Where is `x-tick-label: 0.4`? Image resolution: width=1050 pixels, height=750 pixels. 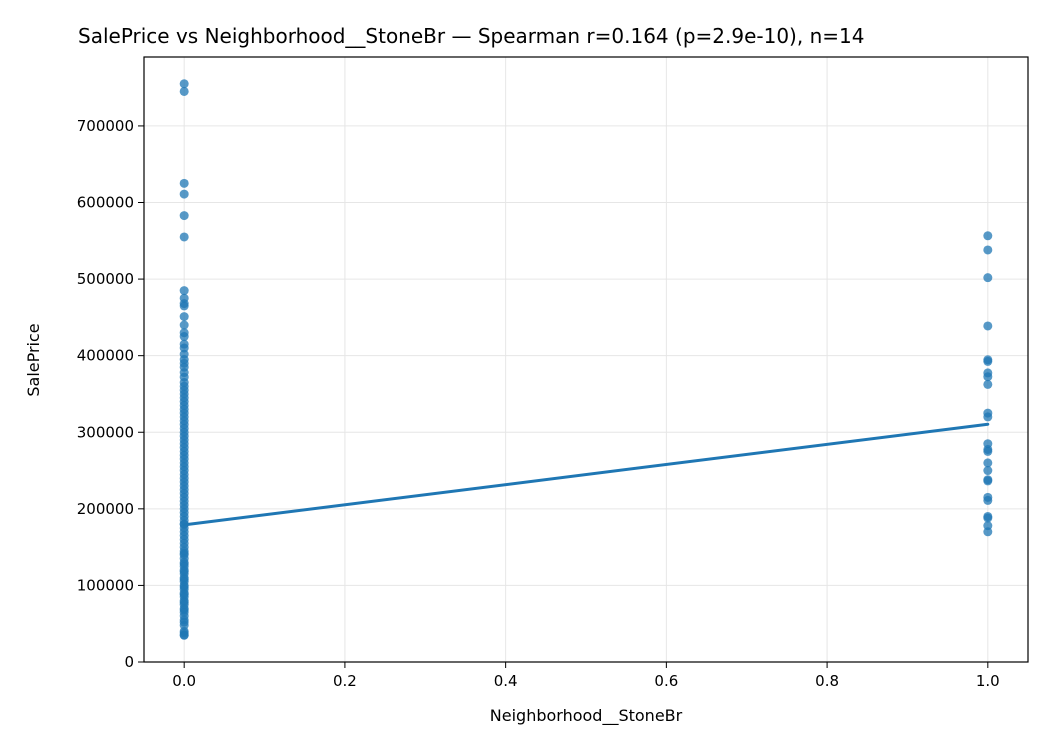 x-tick-label: 0.4 is located at coordinates (506, 681).